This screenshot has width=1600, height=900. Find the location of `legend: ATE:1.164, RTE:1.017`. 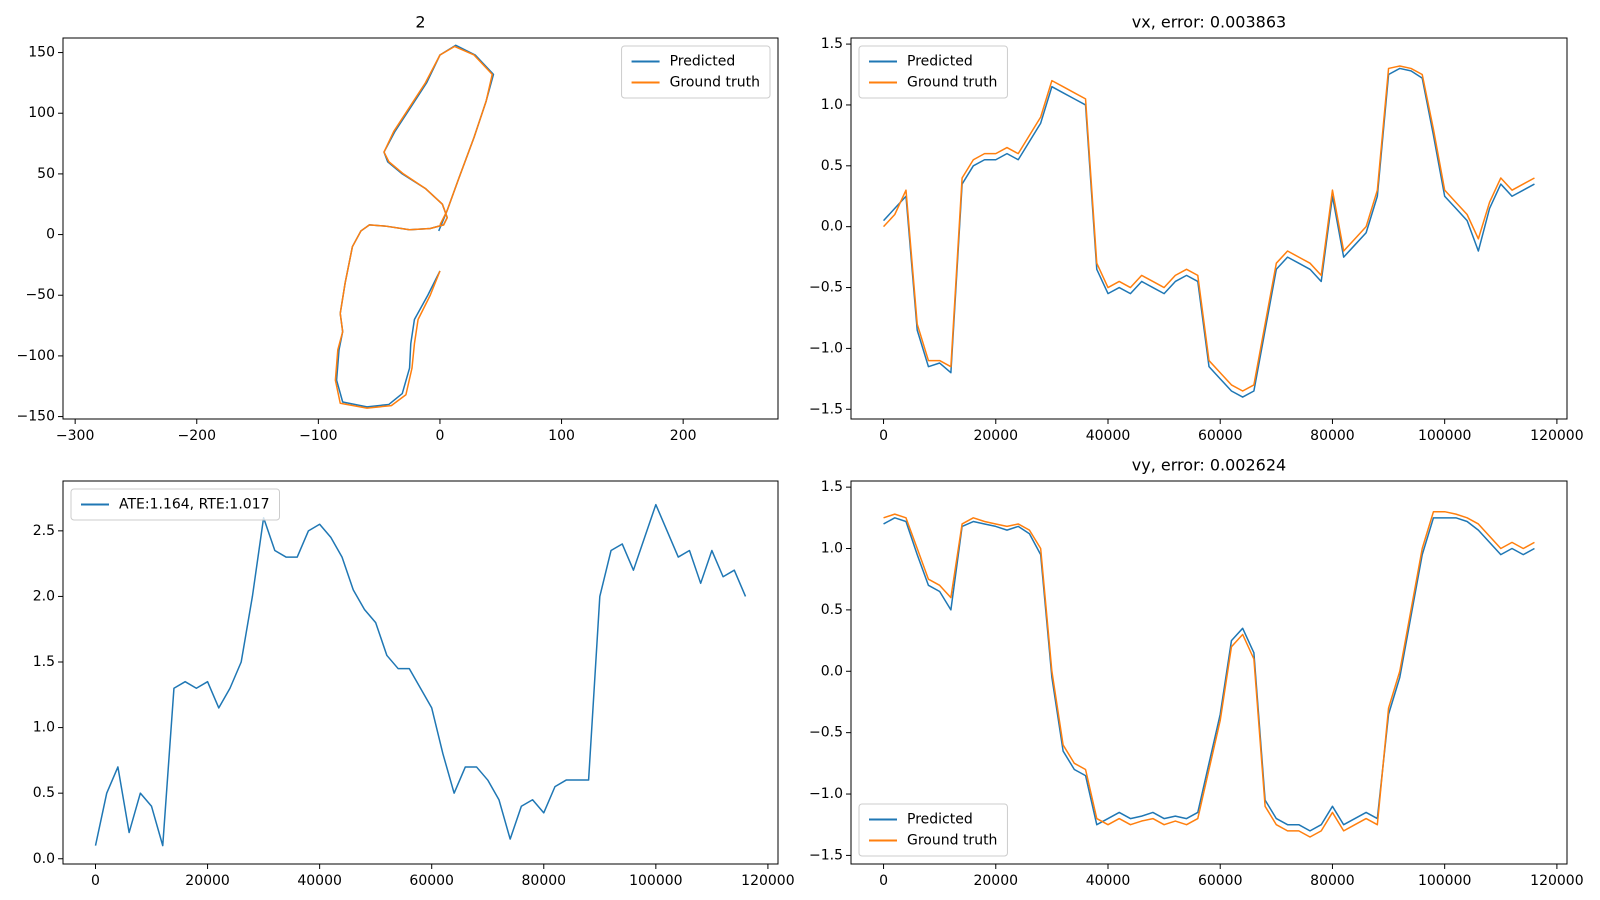

legend: ATE:1.164, RTE:1.017 is located at coordinates (175, 504).